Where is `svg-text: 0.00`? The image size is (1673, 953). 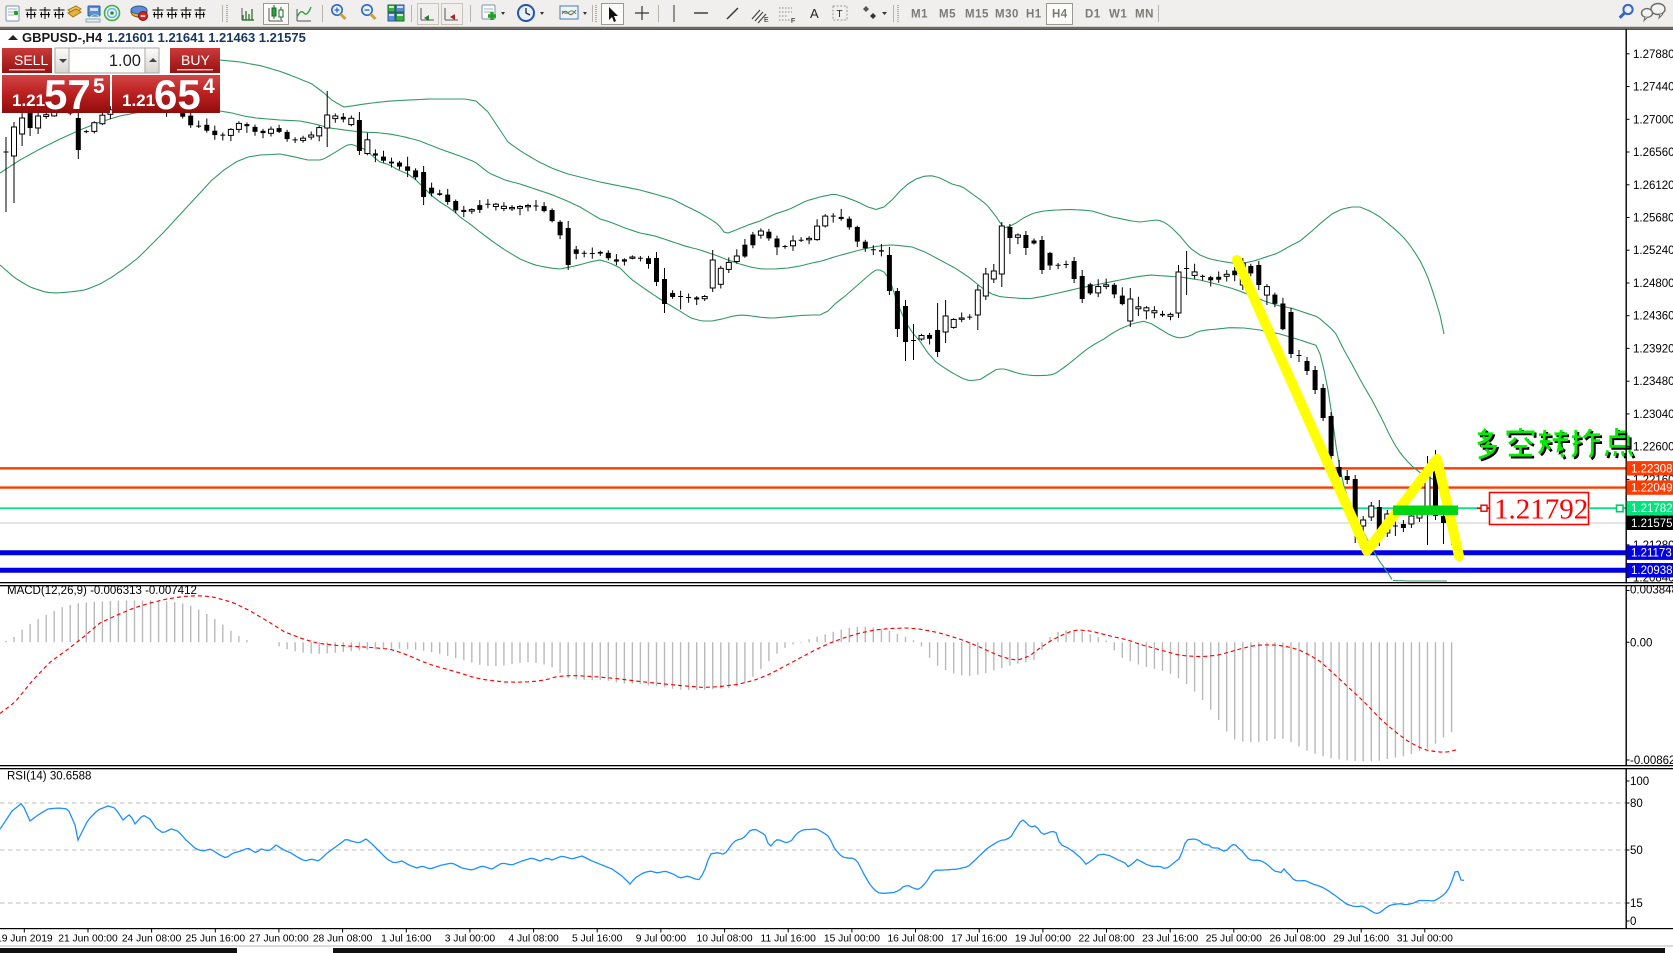
svg-text: 0.00 is located at coordinates (1641, 643).